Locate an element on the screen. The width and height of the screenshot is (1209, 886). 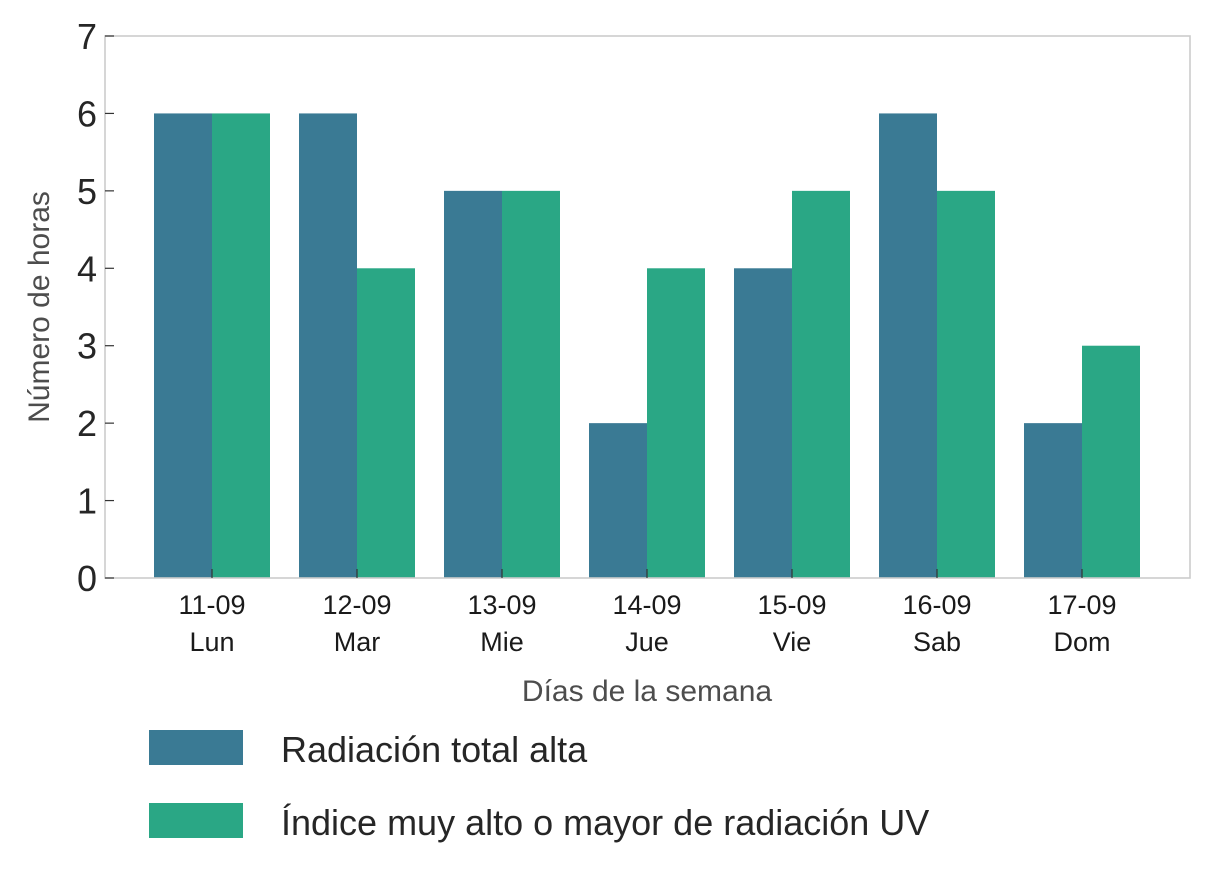
x-tick-label-date: 15-09 is located at coordinates (791, 605).